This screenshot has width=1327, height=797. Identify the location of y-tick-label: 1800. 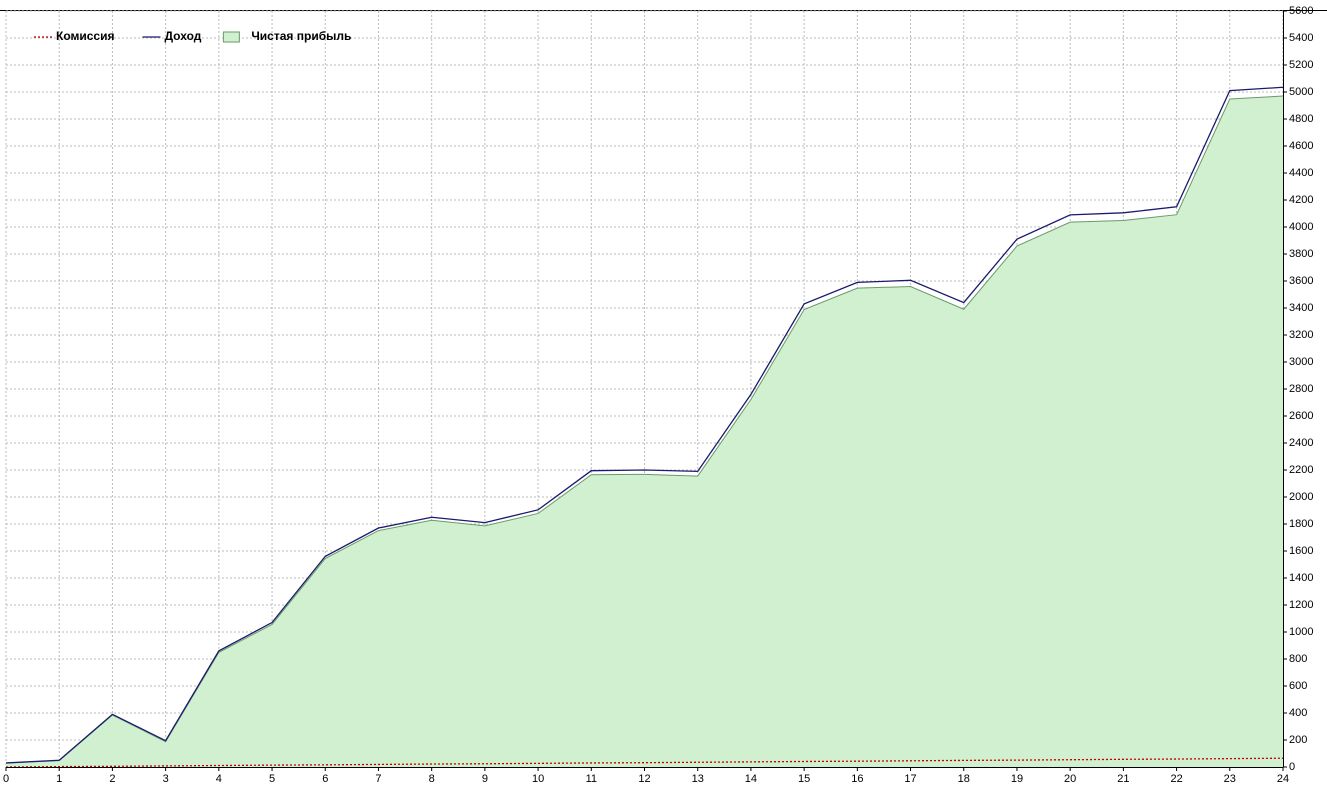
(1301, 524).